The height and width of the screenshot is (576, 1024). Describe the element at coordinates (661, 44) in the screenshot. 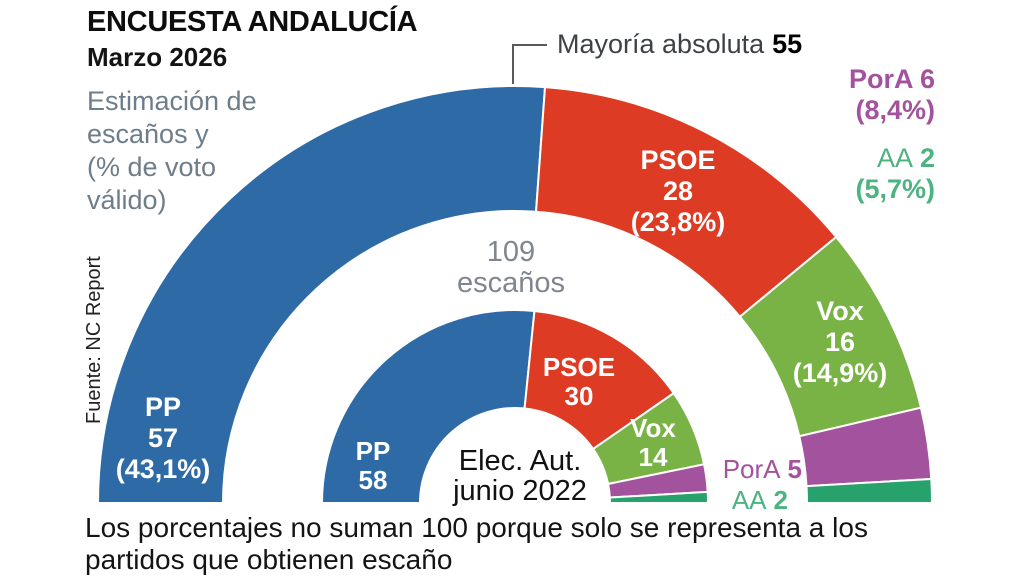

I see `majority-label: Mayoría absoluta` at that location.